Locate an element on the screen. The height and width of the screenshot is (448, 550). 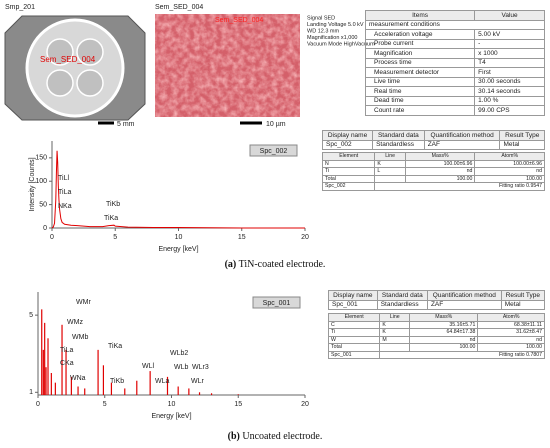
x-axis-label: Energy [keV] is located at coordinates (178, 249).